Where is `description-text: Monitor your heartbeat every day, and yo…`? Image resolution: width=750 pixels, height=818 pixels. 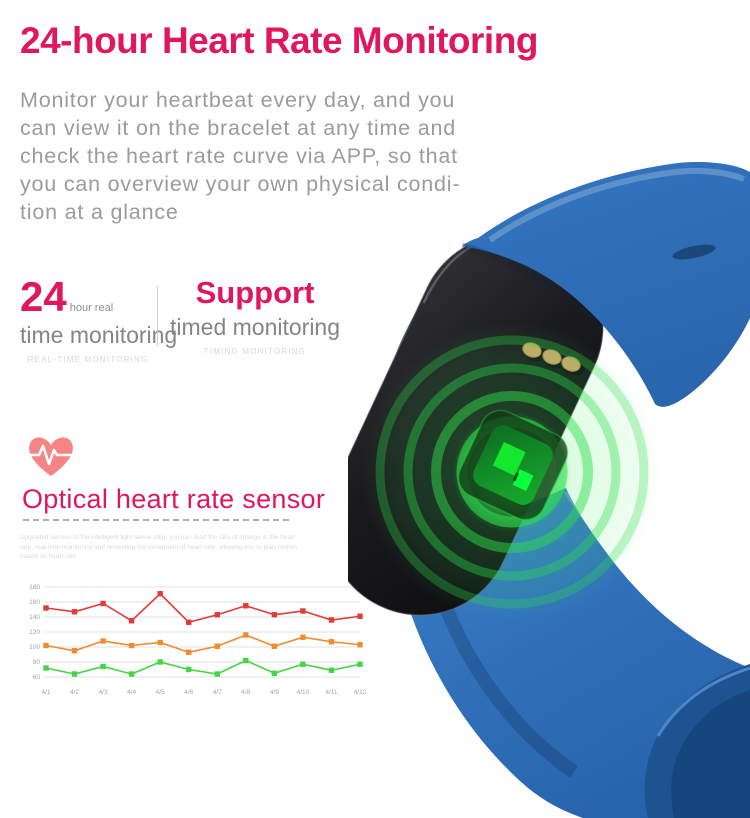 description-text: Monitor your heartbeat every day, and yo… is located at coordinates (240, 156).